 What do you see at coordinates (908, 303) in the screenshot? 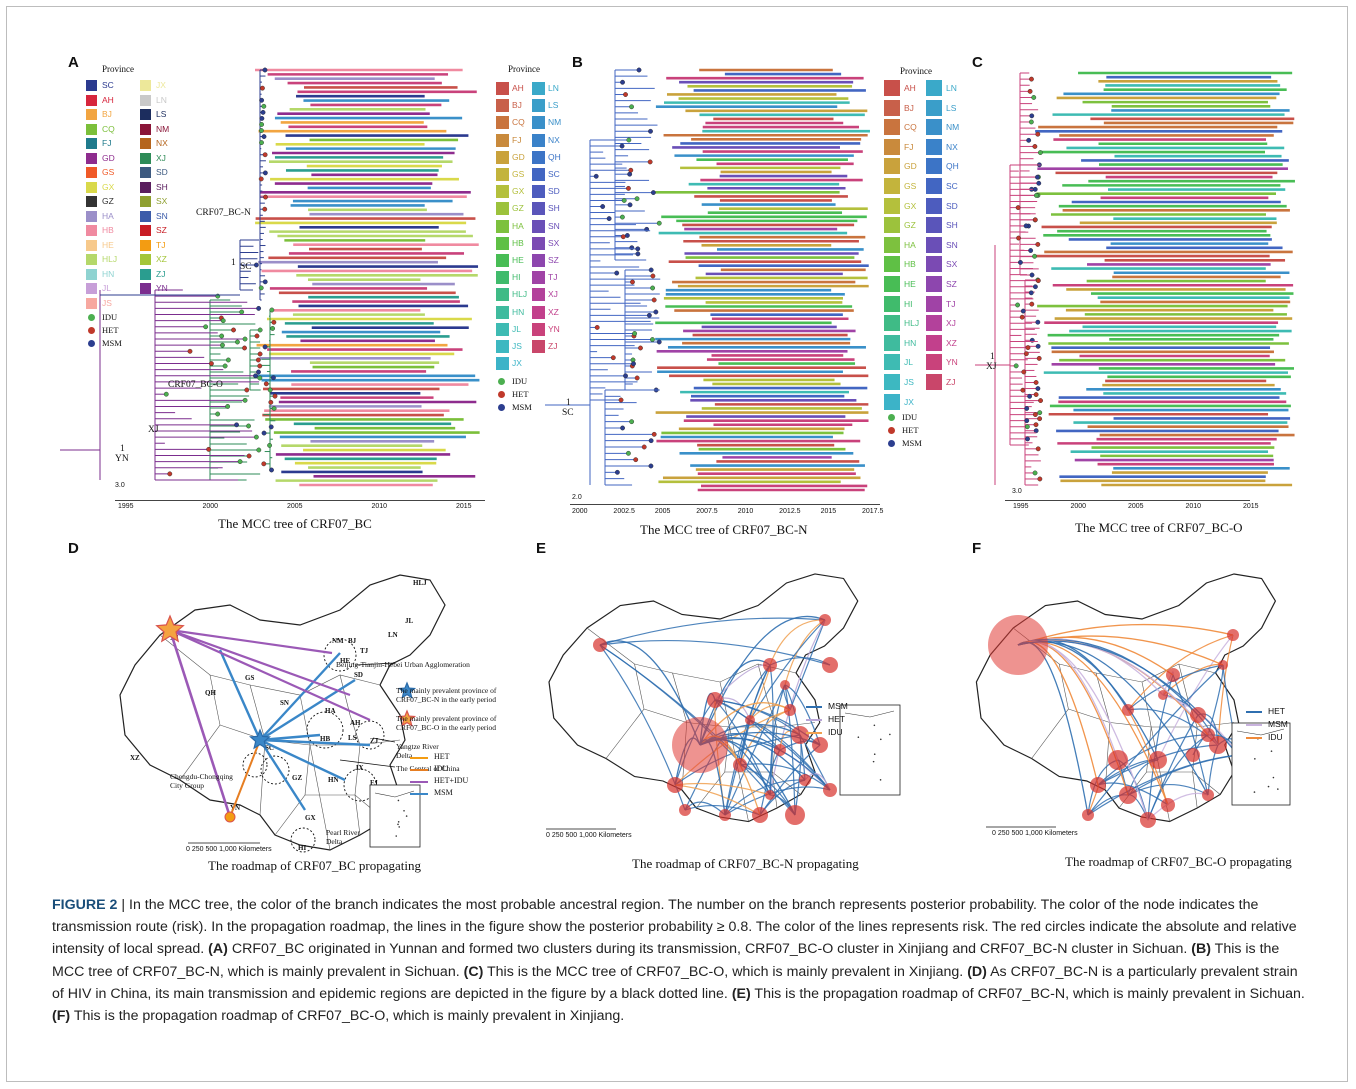
I see `legend-b-label-hi: HI` at bounding box center [908, 303].